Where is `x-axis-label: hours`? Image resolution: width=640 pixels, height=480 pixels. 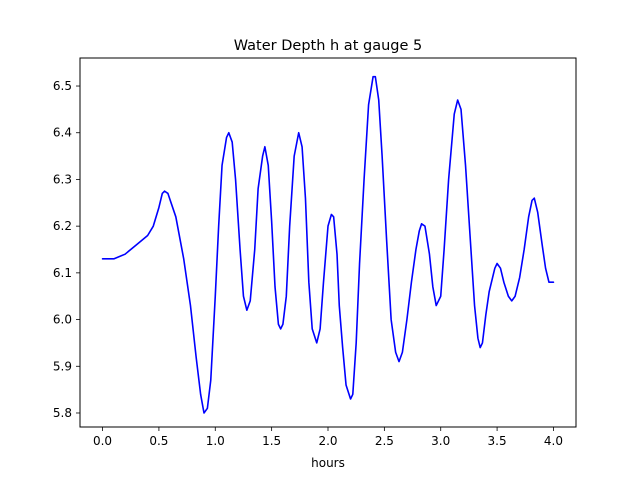 x-axis-label: hours is located at coordinates (328, 463).